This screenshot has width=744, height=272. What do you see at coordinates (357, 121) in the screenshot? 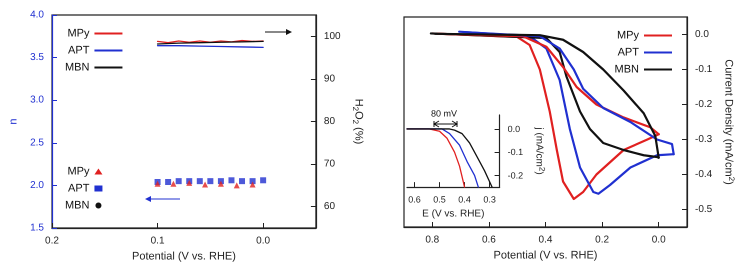
I see `y2-axis-title: H2O2 (%)` at bounding box center [357, 121].